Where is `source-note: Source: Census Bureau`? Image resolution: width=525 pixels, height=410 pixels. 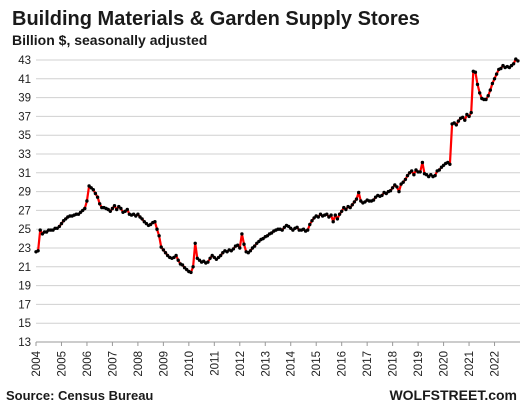 source-note: Source: Census Bureau is located at coordinates (79, 395).